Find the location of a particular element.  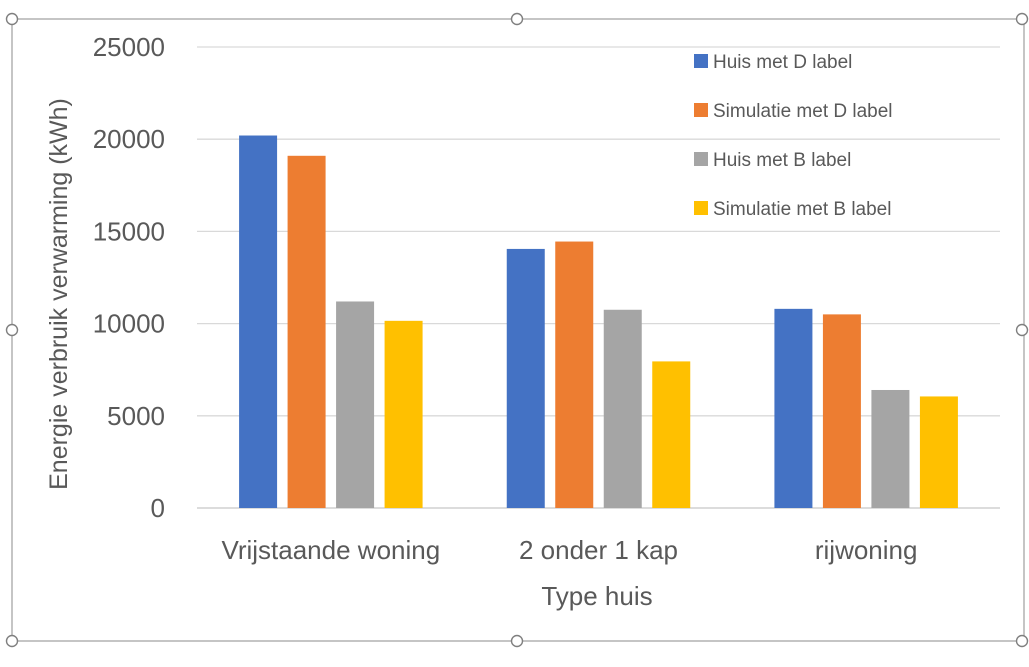

y-tick-label: 25000 is located at coordinates (129, 47).